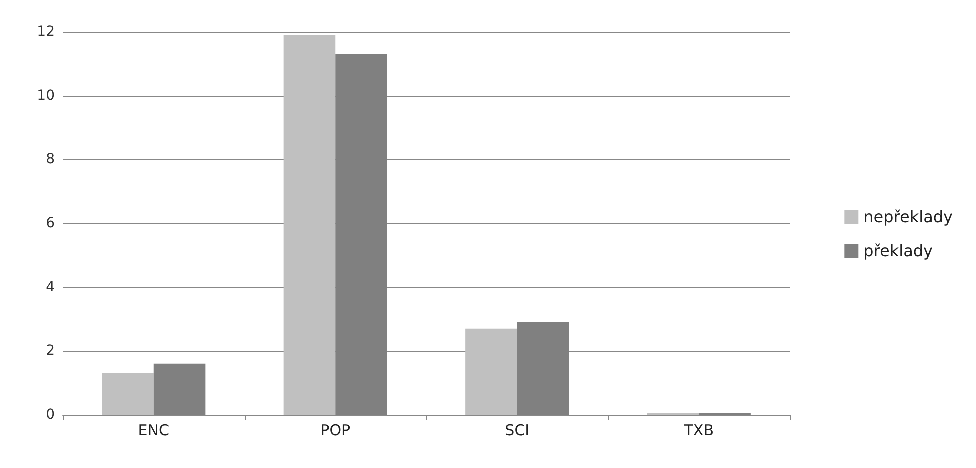 The image size is (976, 468). What do you see at coordinates (154, 431) in the screenshot?
I see `x-tick-label: ENC` at bounding box center [154, 431].